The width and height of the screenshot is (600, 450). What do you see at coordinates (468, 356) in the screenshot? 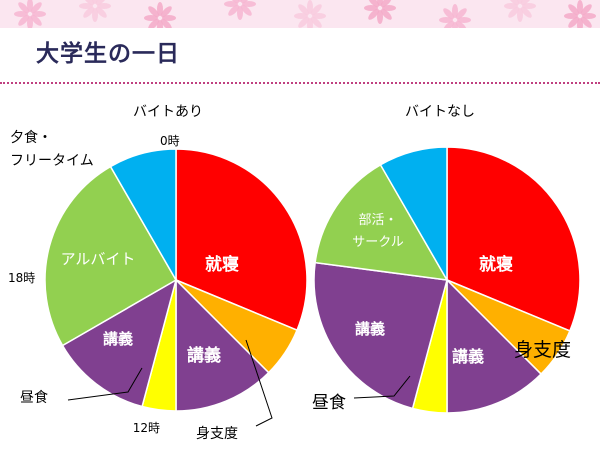
I see `chart2-label-lecture-b: 講義` at bounding box center [468, 356].